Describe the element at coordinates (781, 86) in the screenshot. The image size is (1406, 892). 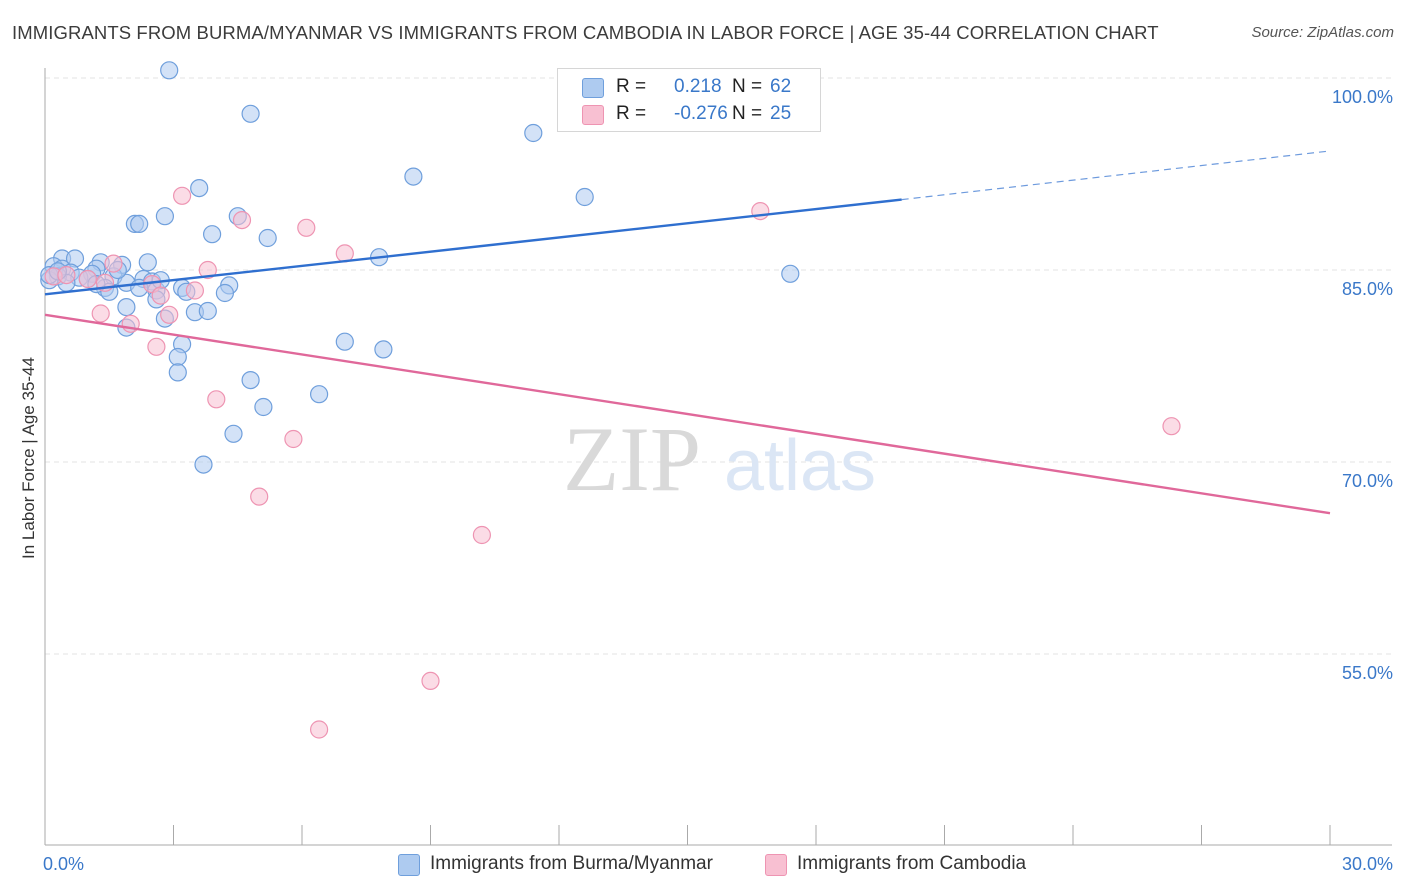
I see `legend-n-value: 62` at that location.